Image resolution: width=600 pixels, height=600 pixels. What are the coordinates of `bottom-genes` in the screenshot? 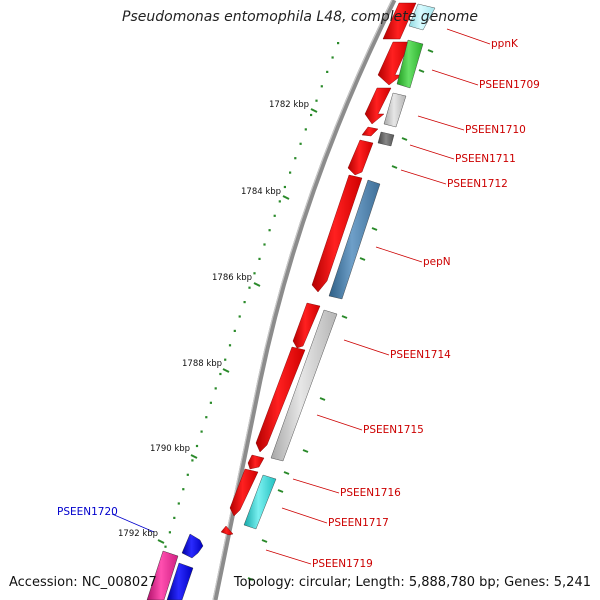 It's located at (175, 566).